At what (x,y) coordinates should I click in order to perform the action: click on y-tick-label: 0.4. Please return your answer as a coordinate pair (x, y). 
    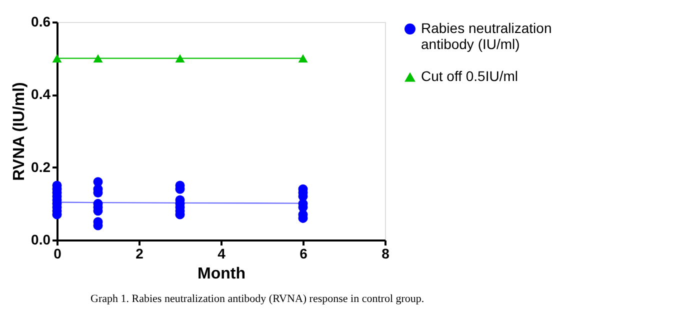
    Looking at the image, I should click on (41, 94).